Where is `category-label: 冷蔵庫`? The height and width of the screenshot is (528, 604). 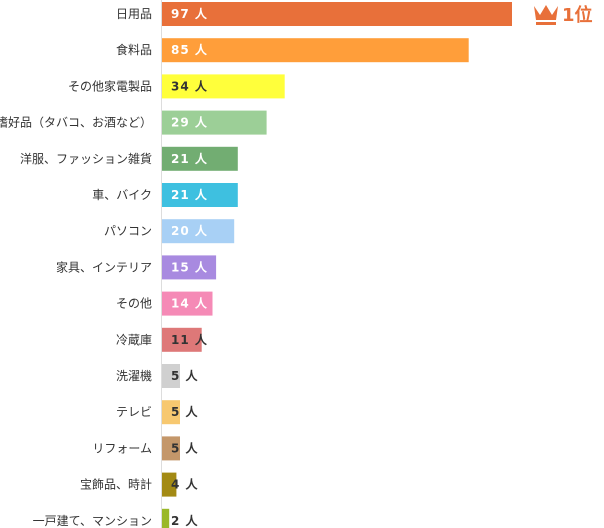 category-label: 冷蔵庫 is located at coordinates (134, 340).